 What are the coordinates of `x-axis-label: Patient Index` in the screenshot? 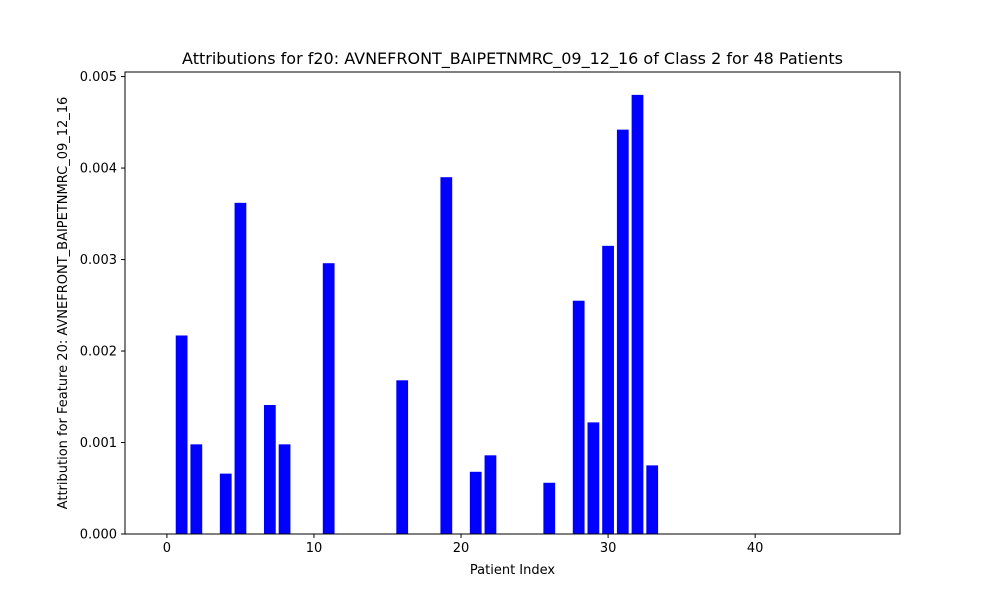 It's located at (512, 570).